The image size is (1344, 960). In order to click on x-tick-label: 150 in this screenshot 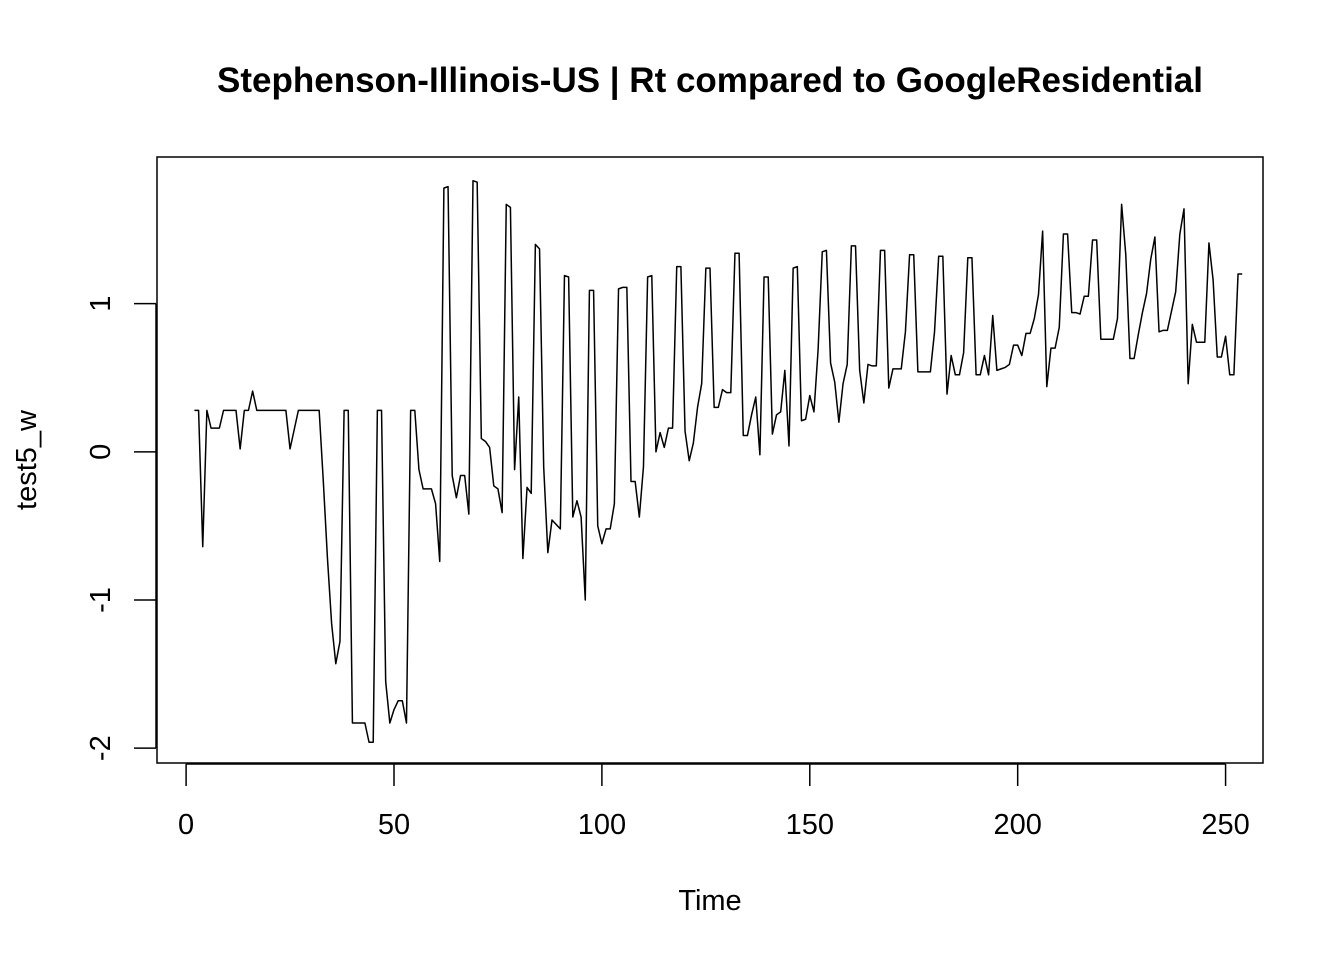, I will do `click(810, 825)`.